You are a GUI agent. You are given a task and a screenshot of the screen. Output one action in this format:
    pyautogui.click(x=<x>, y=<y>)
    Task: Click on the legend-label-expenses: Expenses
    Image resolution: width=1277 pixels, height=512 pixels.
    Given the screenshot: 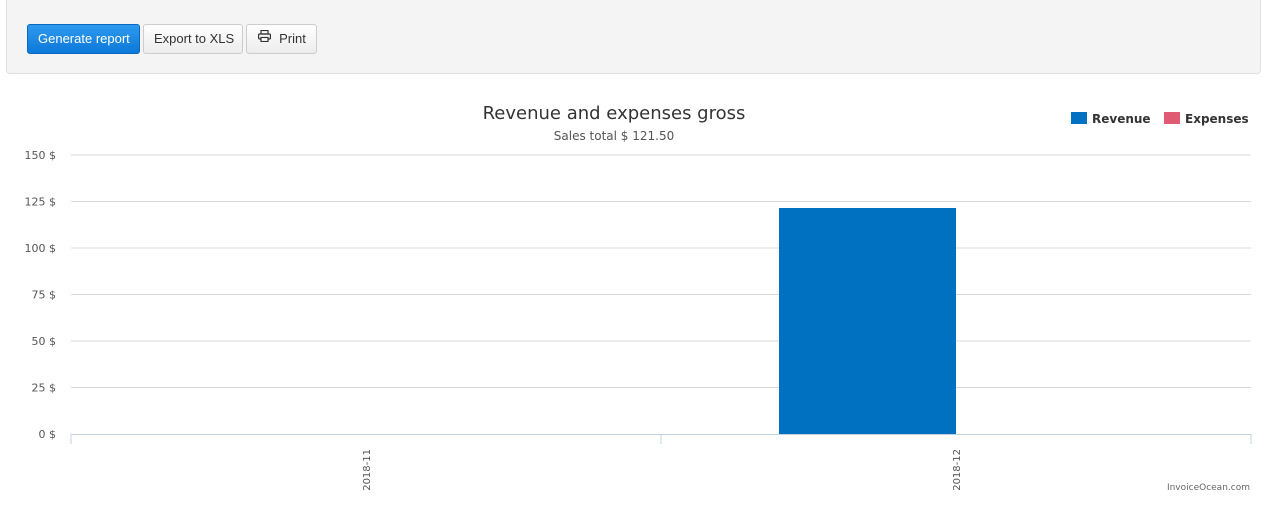 What is the action you would take?
    pyautogui.click(x=1217, y=119)
    